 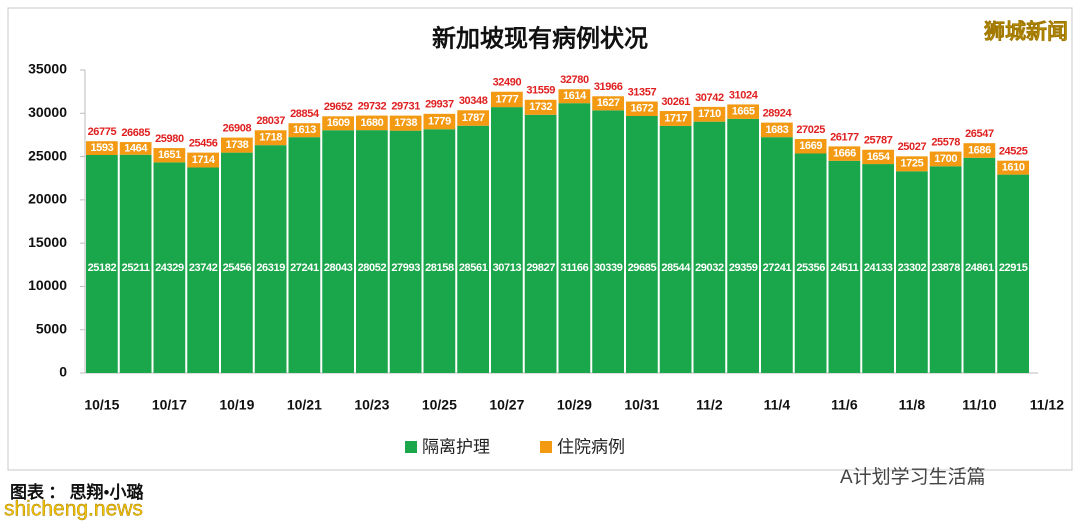 I want to click on value-label: 25182, so click(x=102, y=268).